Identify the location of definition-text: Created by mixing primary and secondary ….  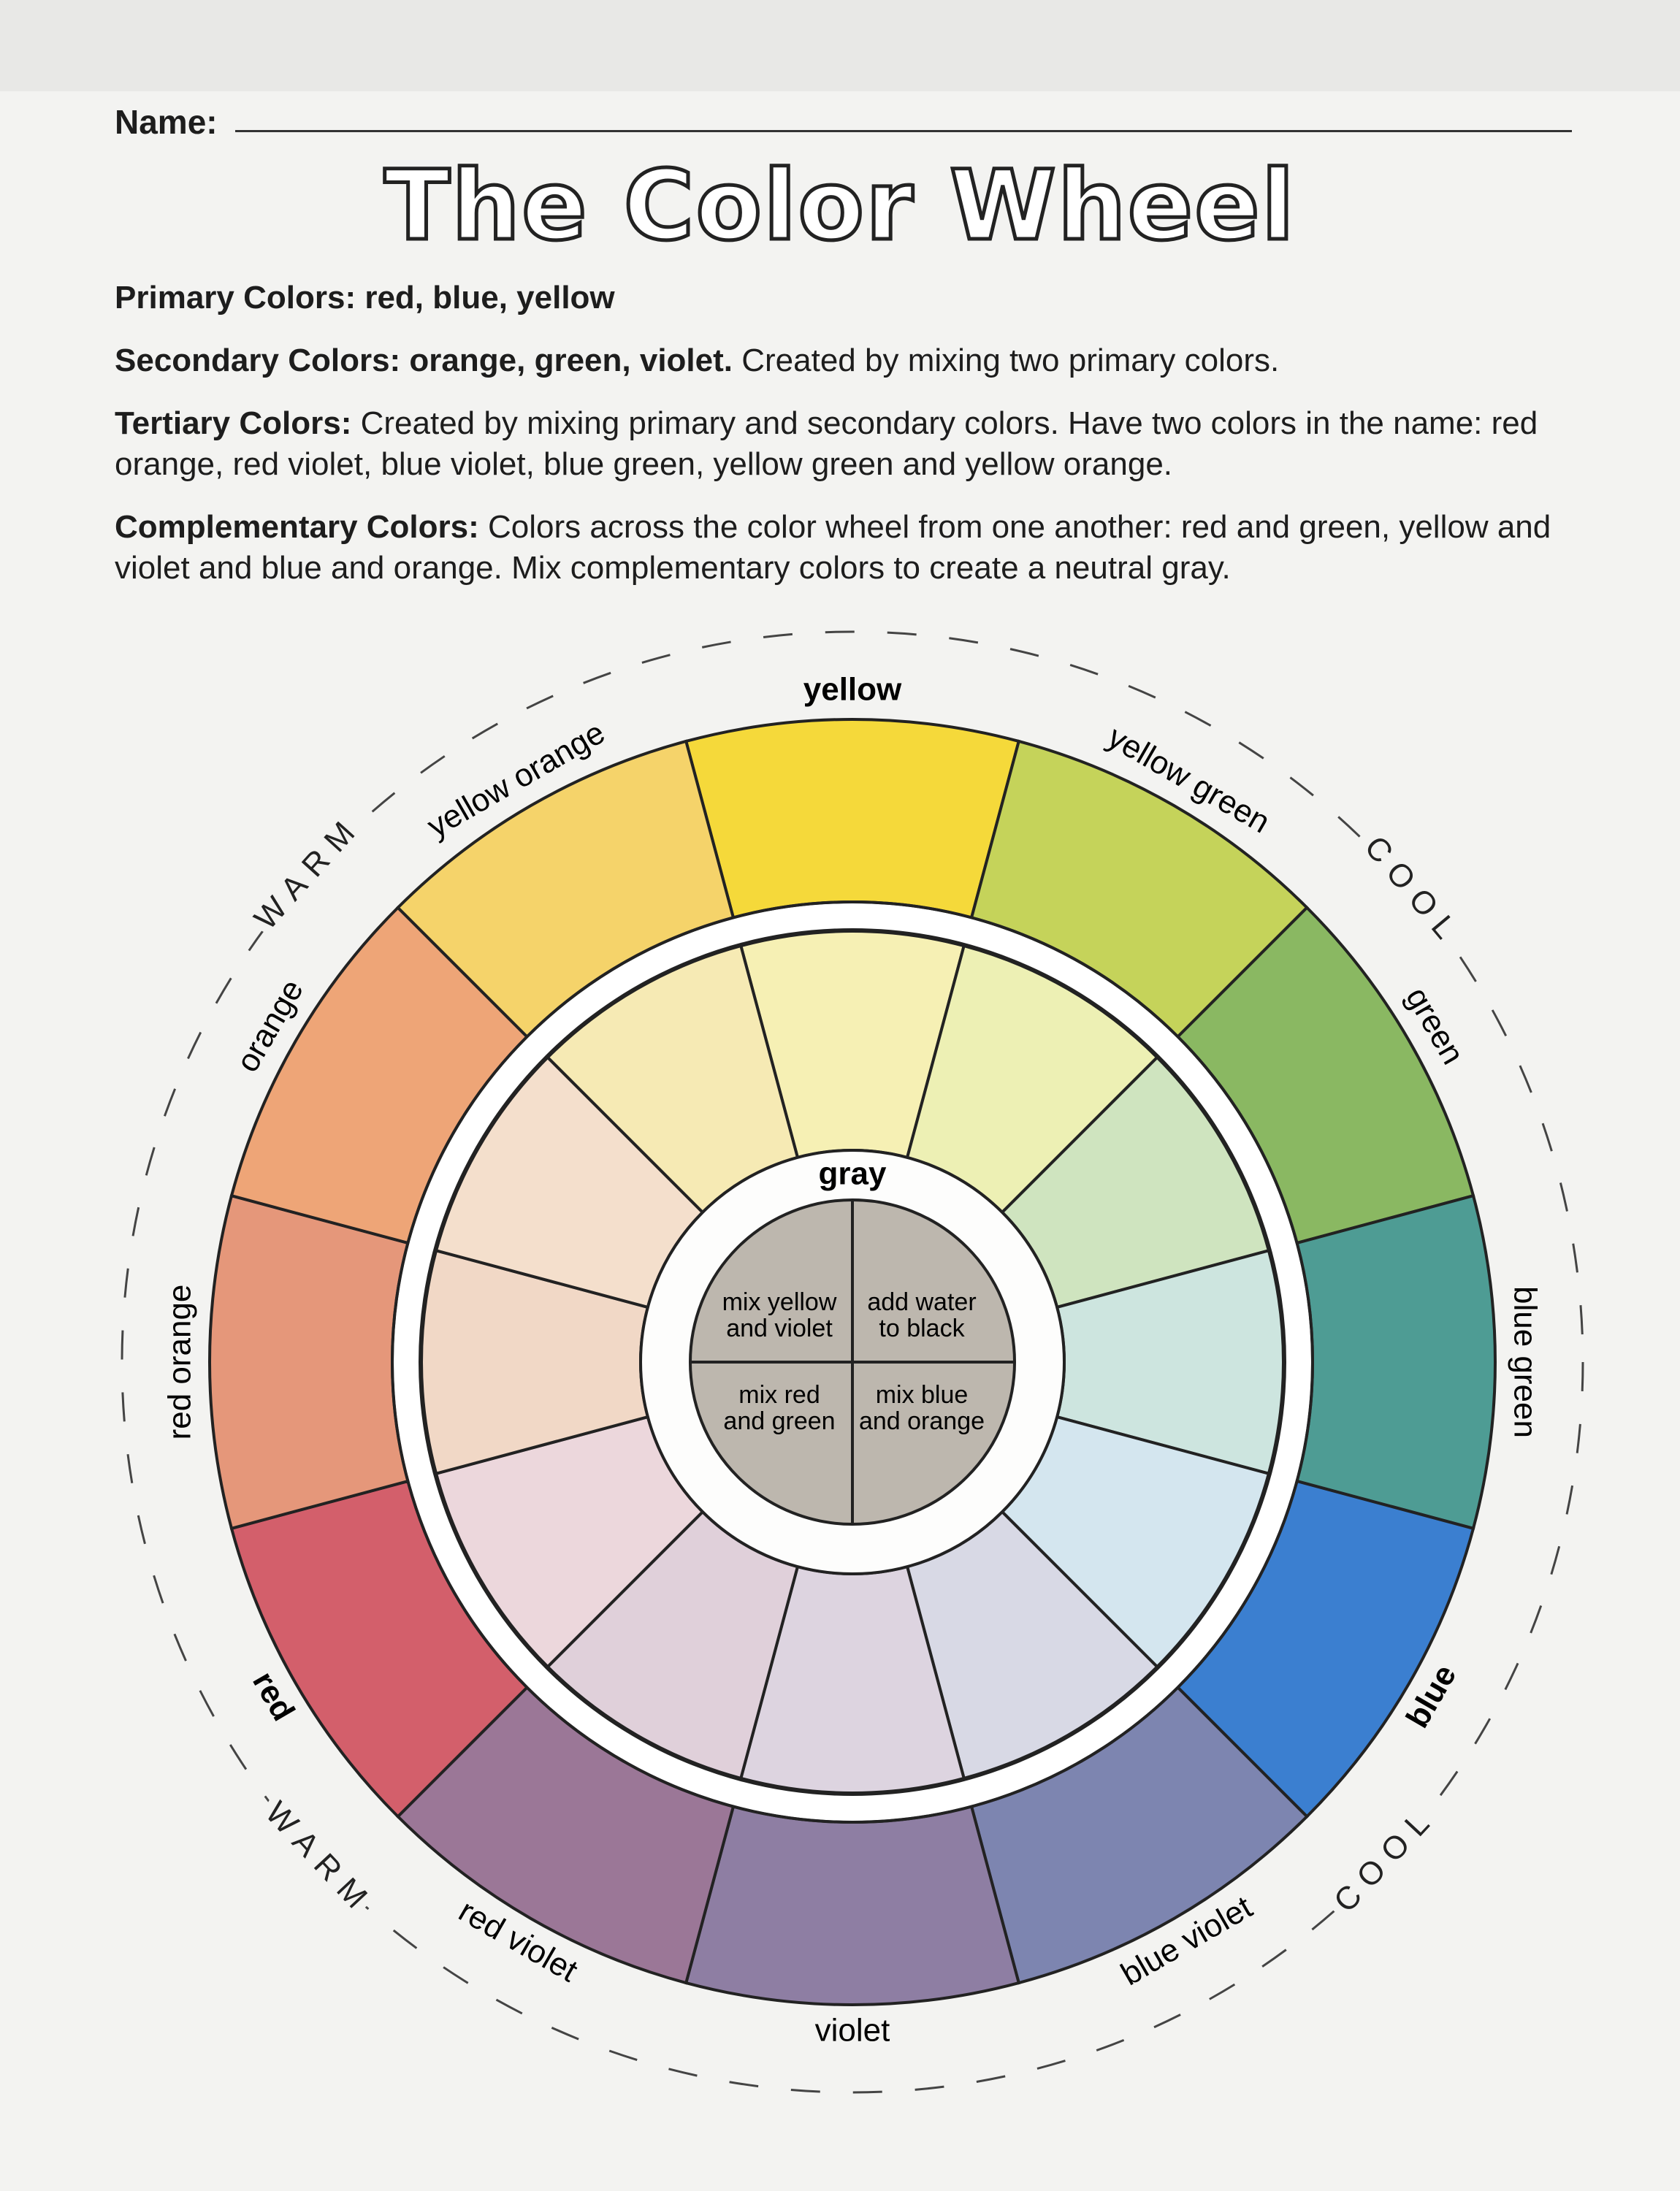
(826, 443).